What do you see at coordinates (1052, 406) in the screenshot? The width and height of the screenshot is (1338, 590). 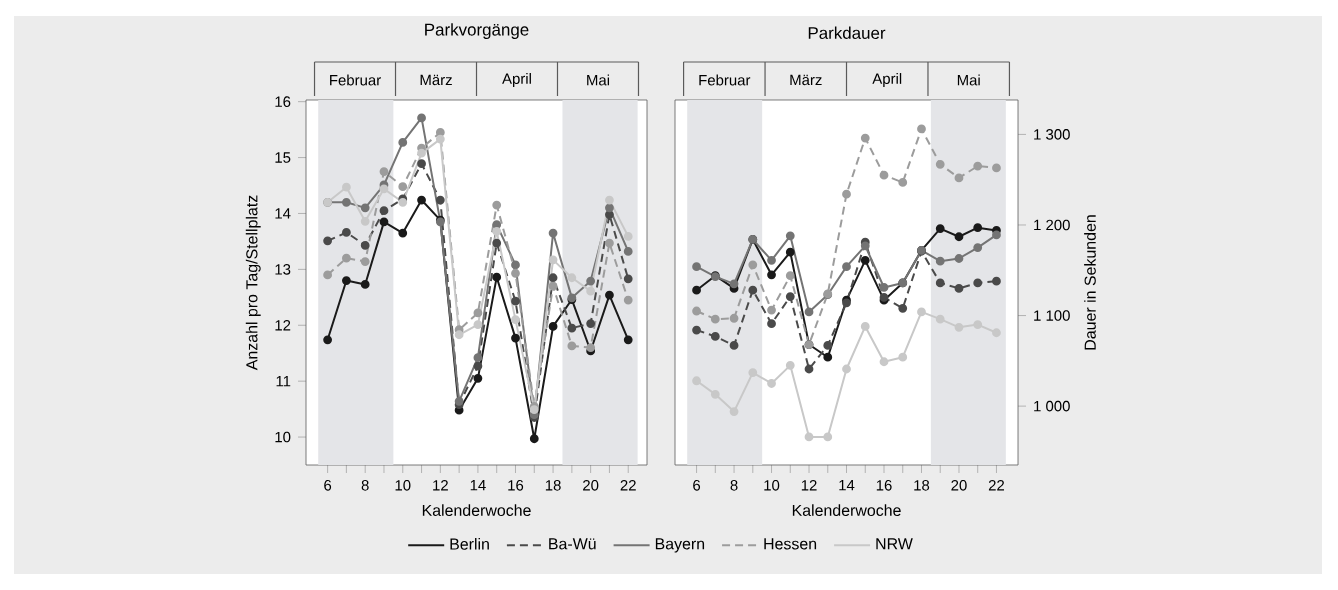 I see `y2-tick-label: 1 000` at bounding box center [1052, 406].